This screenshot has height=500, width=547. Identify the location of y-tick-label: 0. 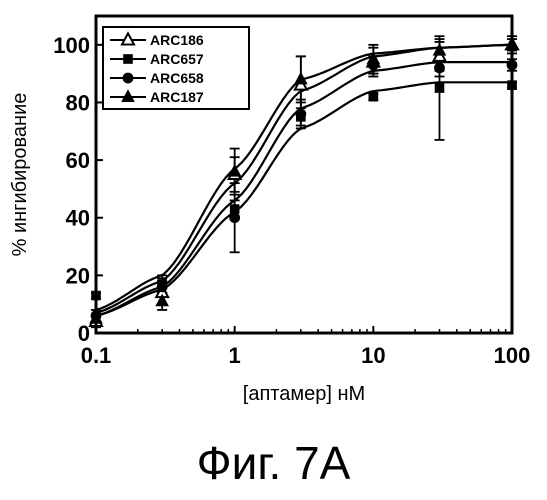
(84, 333).